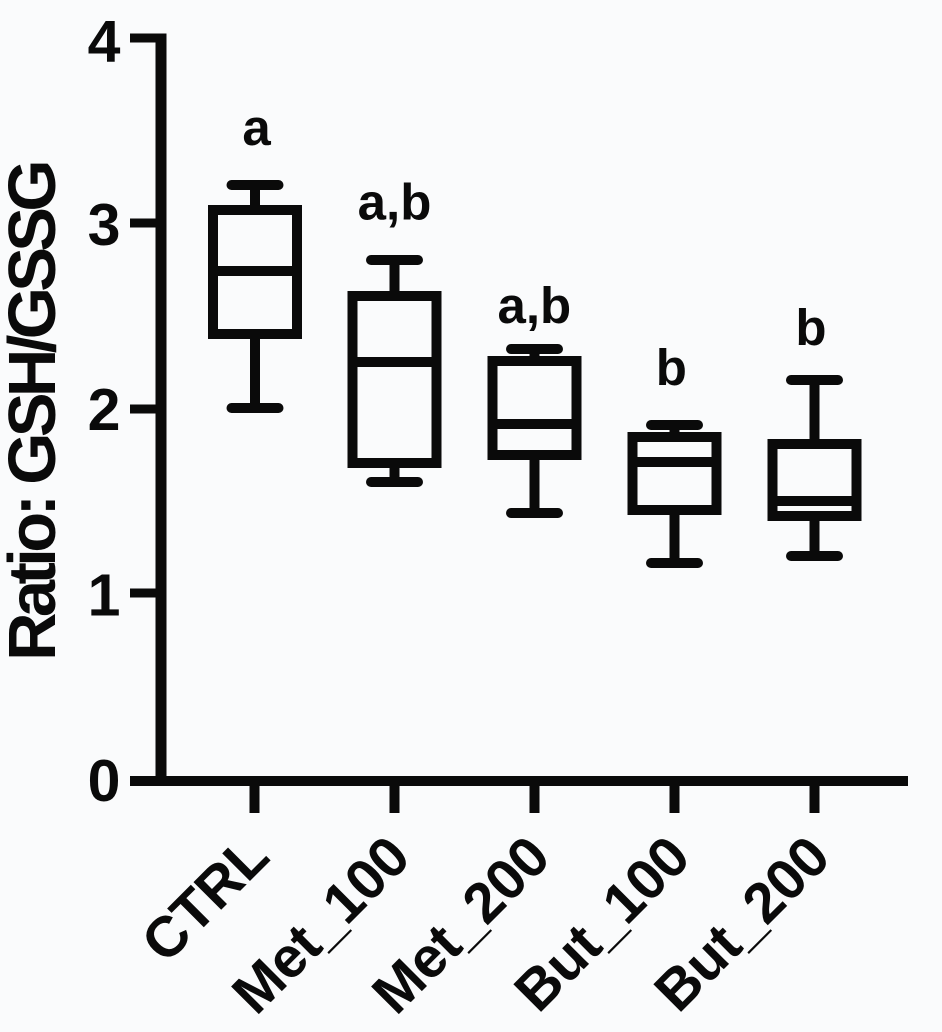  What do you see at coordinates (104, 225) in the screenshot?
I see `svg-text: 3` at bounding box center [104, 225].